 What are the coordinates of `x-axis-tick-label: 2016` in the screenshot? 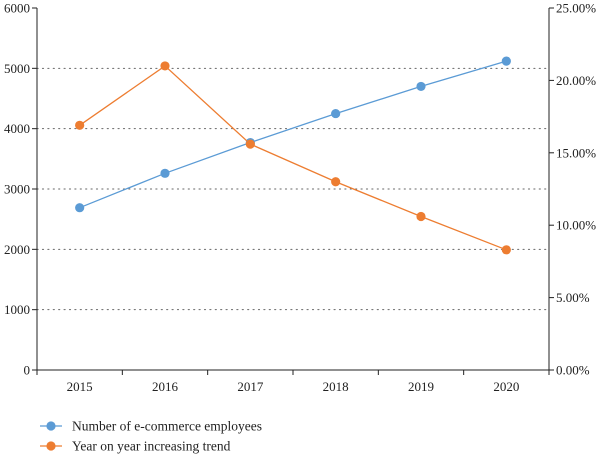 It's located at (165, 386).